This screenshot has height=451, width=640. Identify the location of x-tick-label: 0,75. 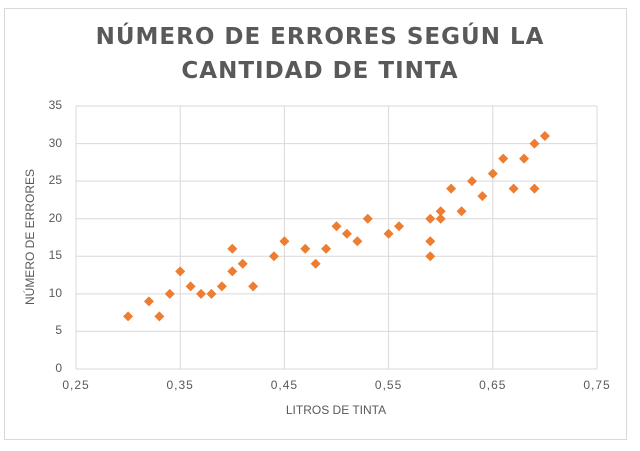
(597, 385).